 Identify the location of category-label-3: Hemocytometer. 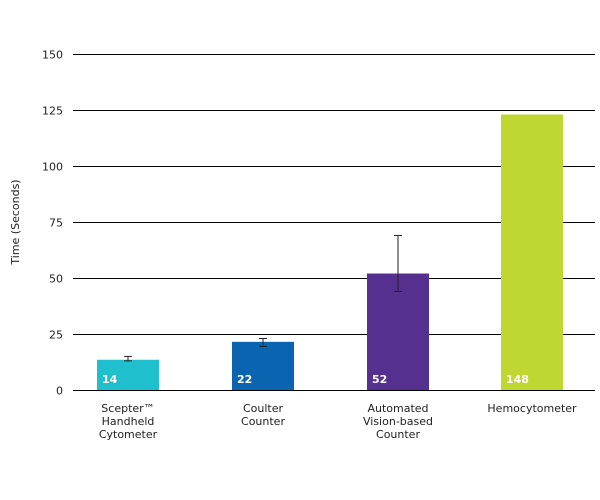
(532, 408).